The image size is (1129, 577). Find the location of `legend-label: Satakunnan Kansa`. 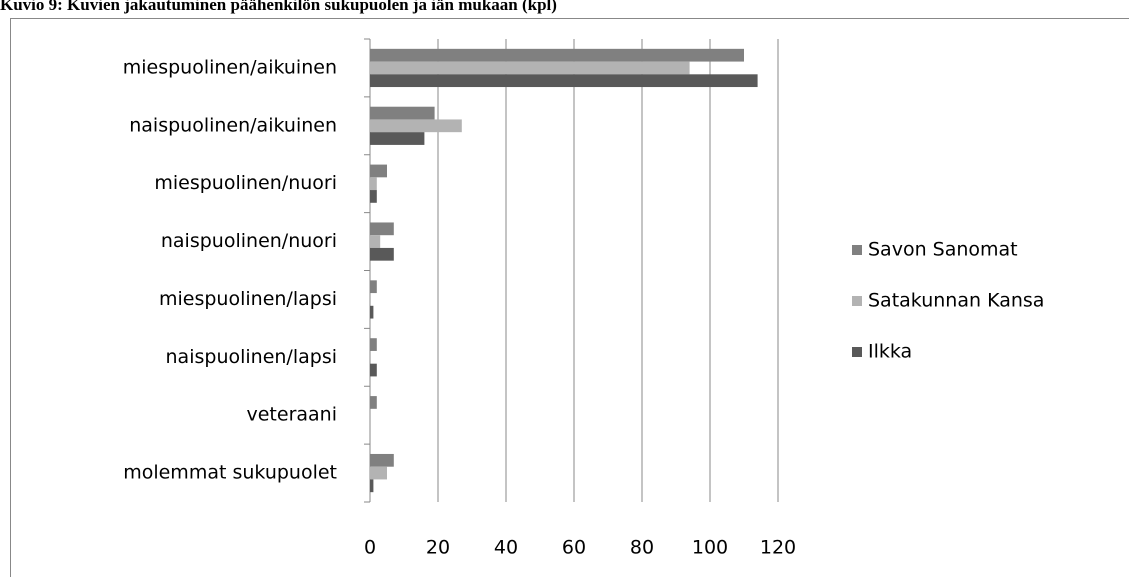

legend-label: Satakunnan Kansa is located at coordinates (956, 301).